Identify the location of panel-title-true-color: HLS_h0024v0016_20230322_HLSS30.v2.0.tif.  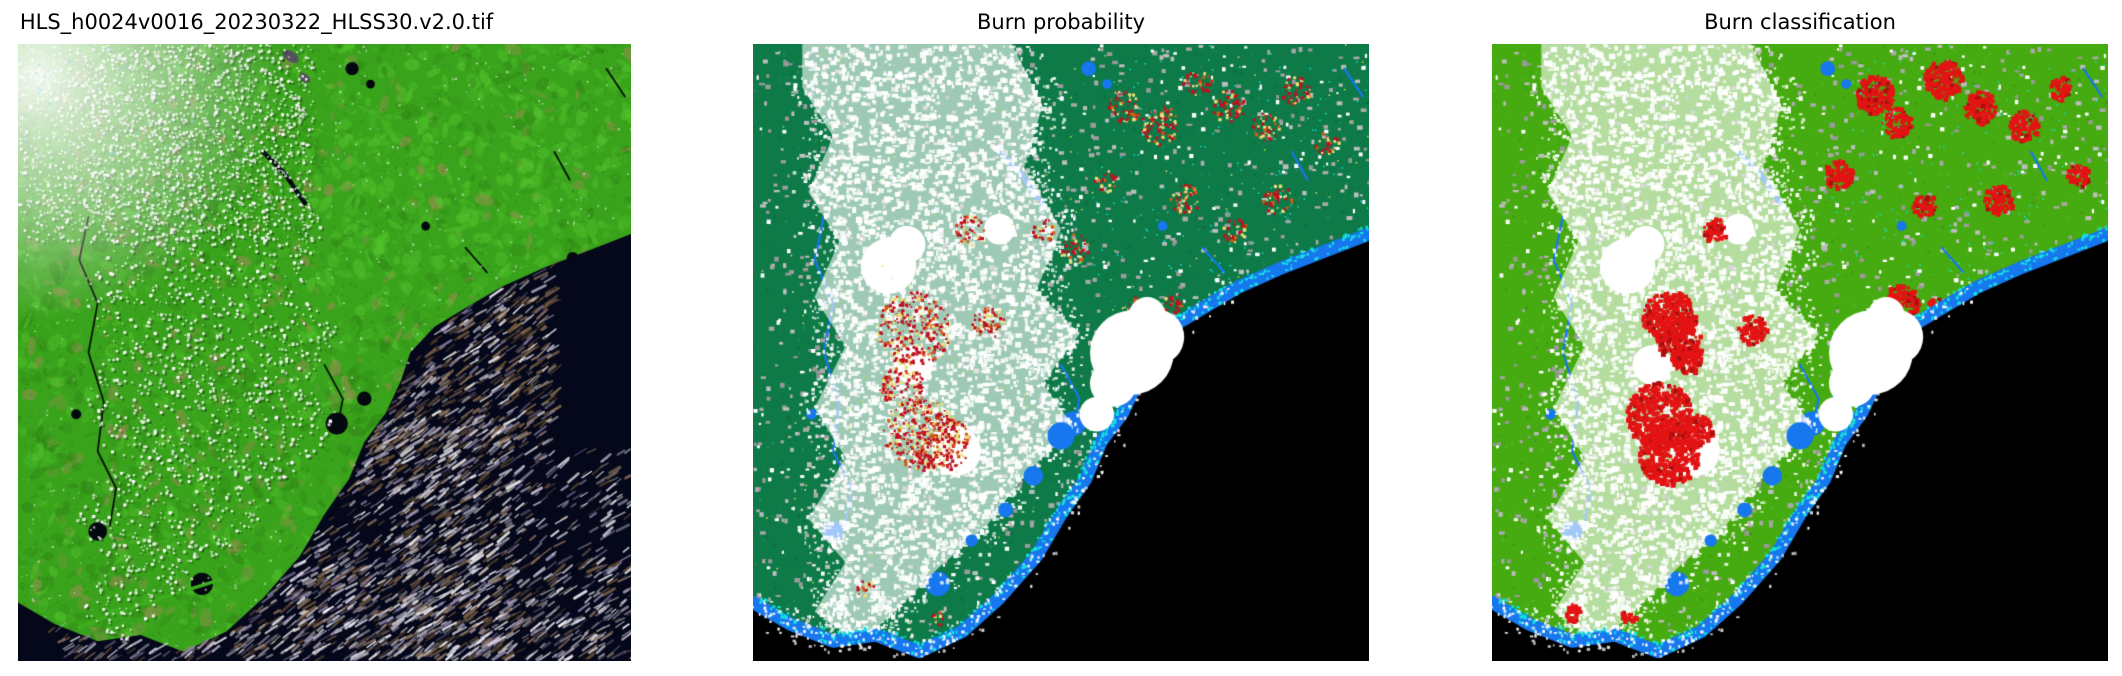
(256, 22).